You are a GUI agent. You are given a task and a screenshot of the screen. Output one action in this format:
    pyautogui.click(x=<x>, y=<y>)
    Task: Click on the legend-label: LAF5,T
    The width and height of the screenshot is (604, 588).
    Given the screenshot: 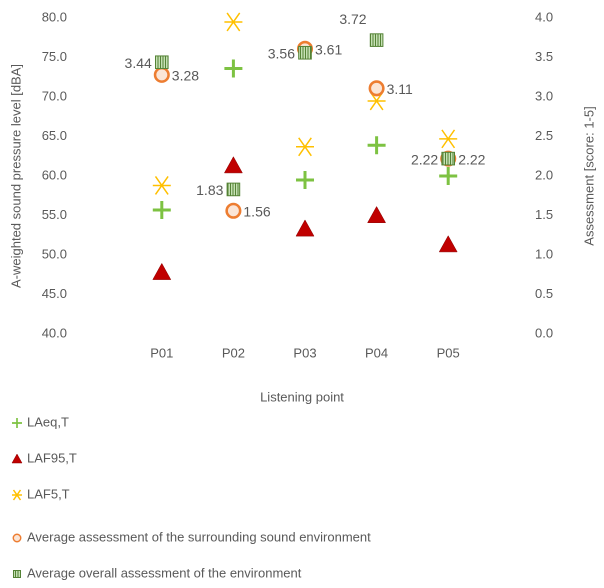 What is the action you would take?
    pyautogui.click(x=48, y=493)
    